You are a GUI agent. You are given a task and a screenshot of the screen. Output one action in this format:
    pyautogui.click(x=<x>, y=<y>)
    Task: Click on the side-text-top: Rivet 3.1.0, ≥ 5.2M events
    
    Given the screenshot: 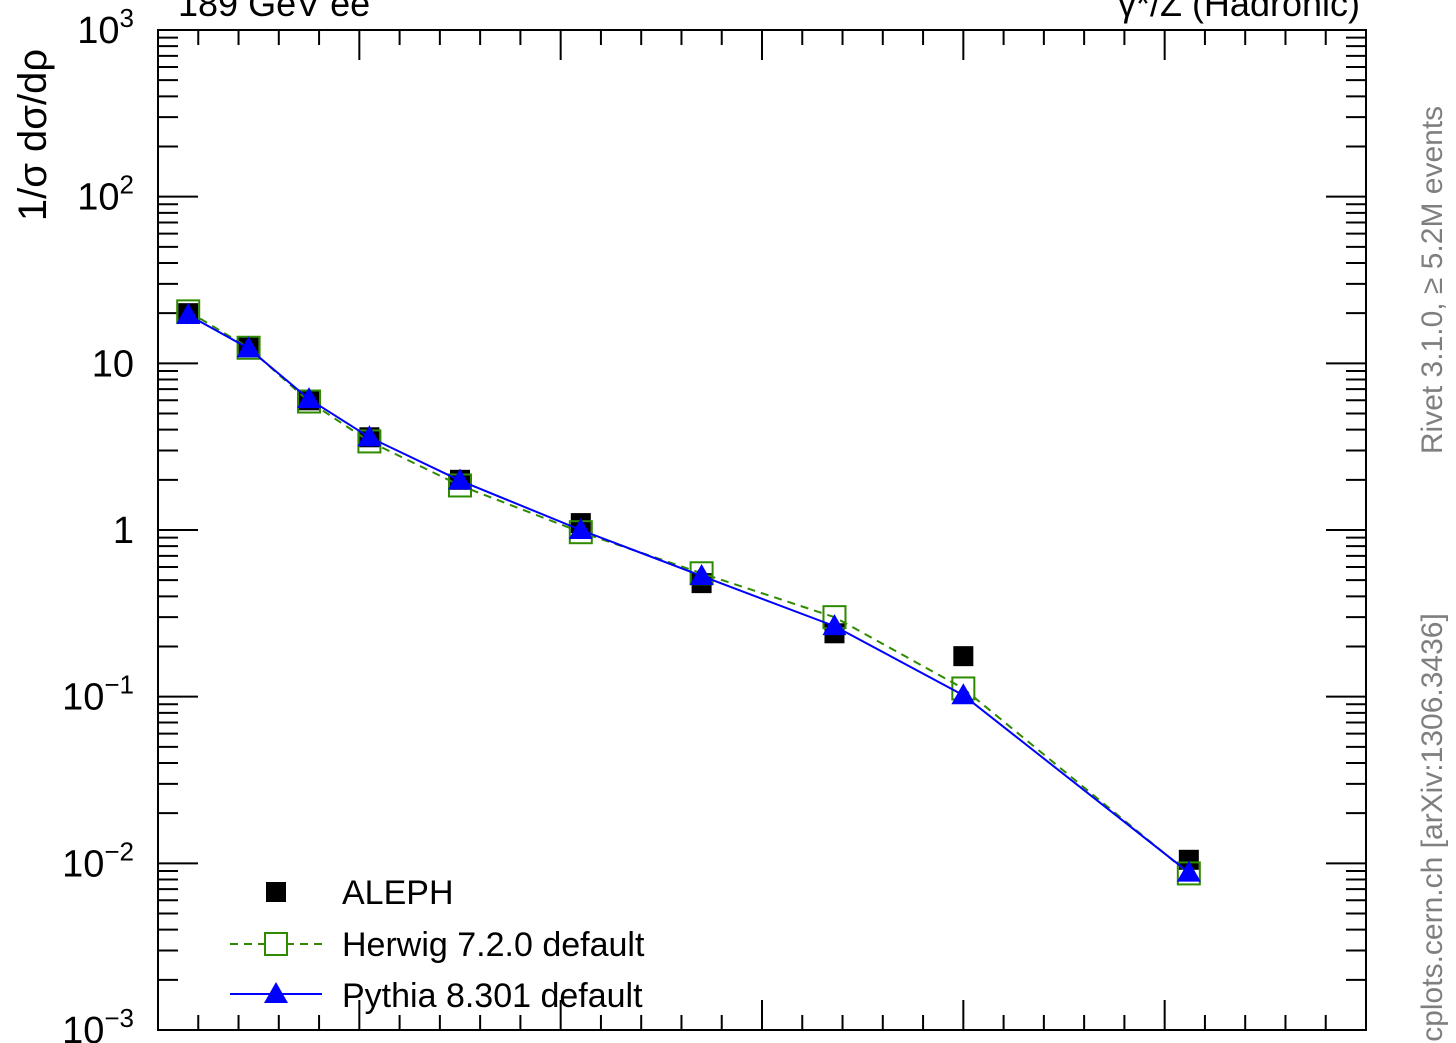 What is the action you would take?
    pyautogui.click(x=1432, y=280)
    